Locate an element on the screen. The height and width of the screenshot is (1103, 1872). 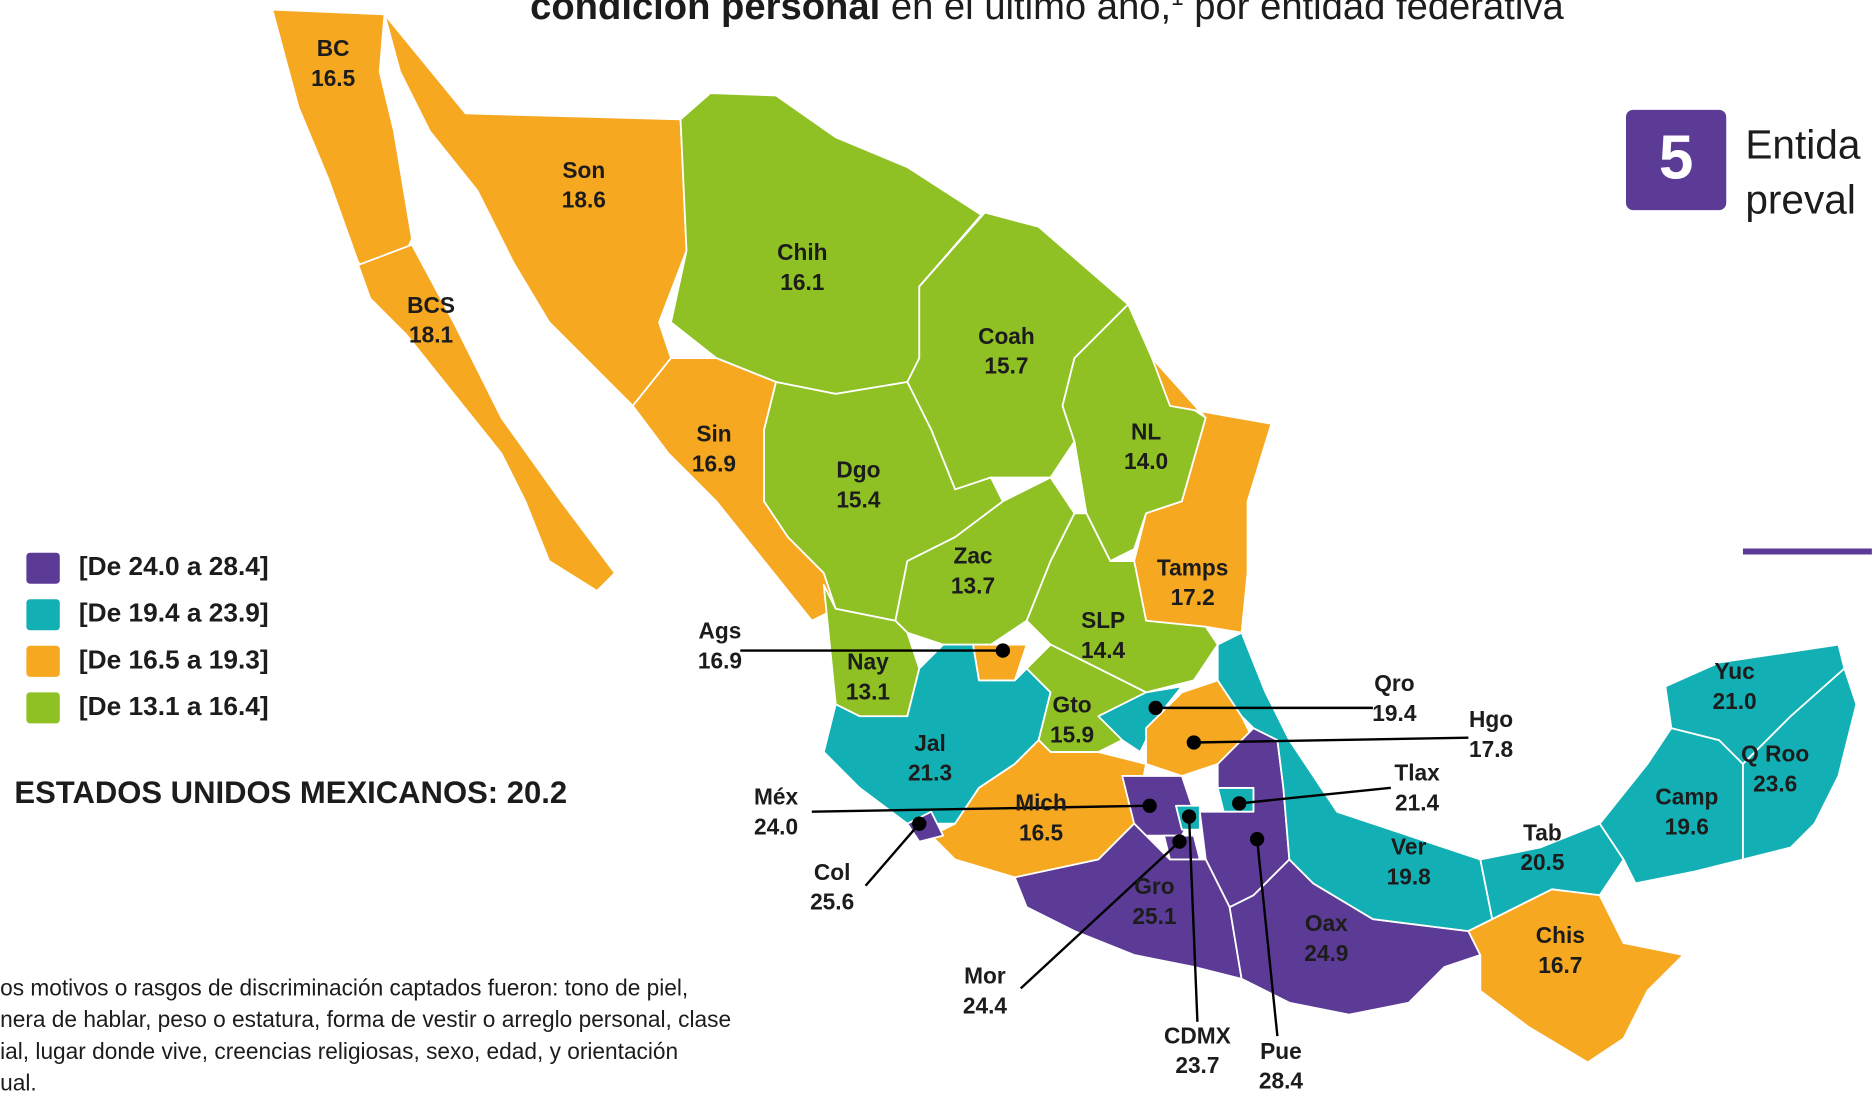
state-value: 21.0 is located at coordinates (1735, 701).